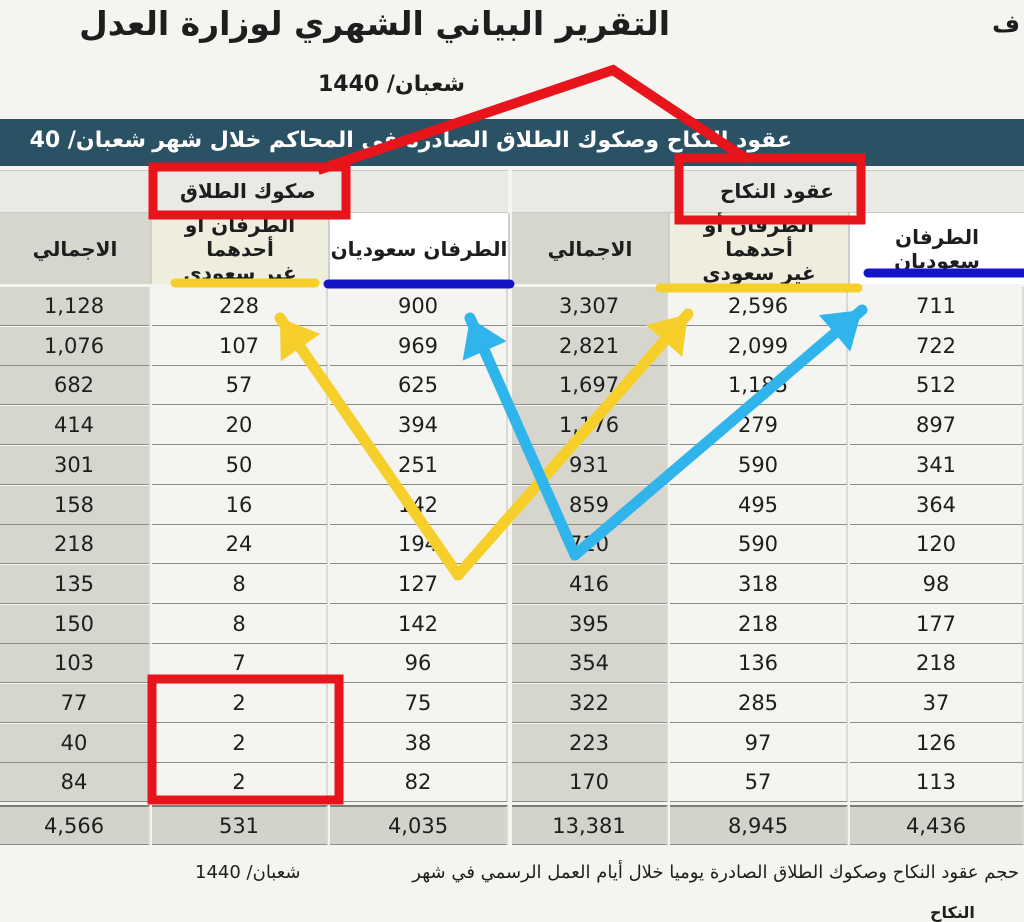 This screenshot has width=1024, height=922. What do you see at coordinates (75, 624) in the screenshot?
I see `table-cell: 150` at bounding box center [75, 624].